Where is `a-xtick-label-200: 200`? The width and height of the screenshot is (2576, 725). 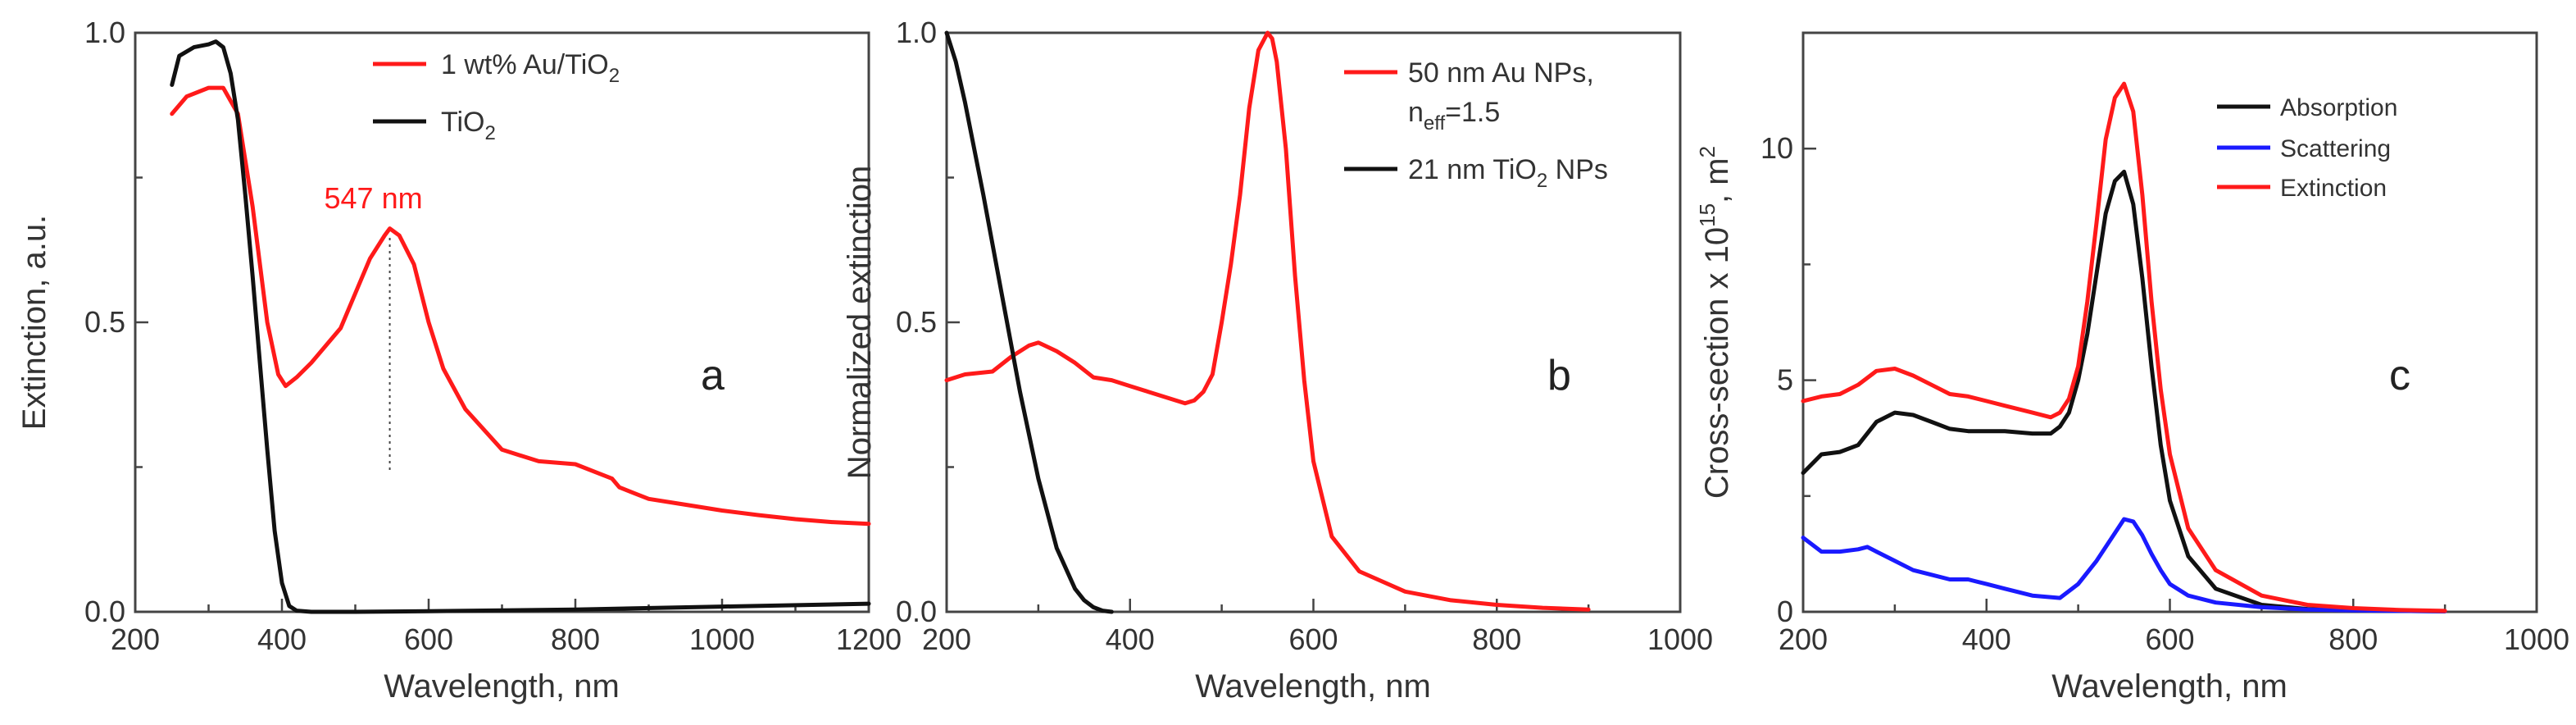
a-xtick-label-200: 200 is located at coordinates (135, 639).